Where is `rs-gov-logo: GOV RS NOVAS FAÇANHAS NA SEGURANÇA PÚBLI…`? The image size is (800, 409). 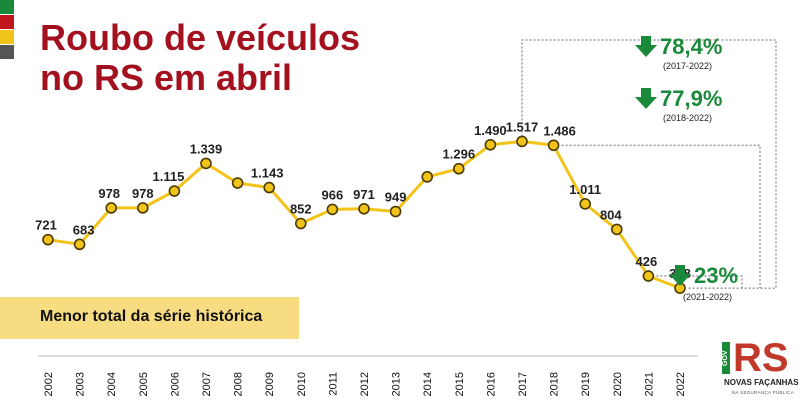
rs-gov-logo: GOV RS NOVAS FAÇANHAS NA SEGURANÇA PÚBLI… is located at coordinates (758, 368).